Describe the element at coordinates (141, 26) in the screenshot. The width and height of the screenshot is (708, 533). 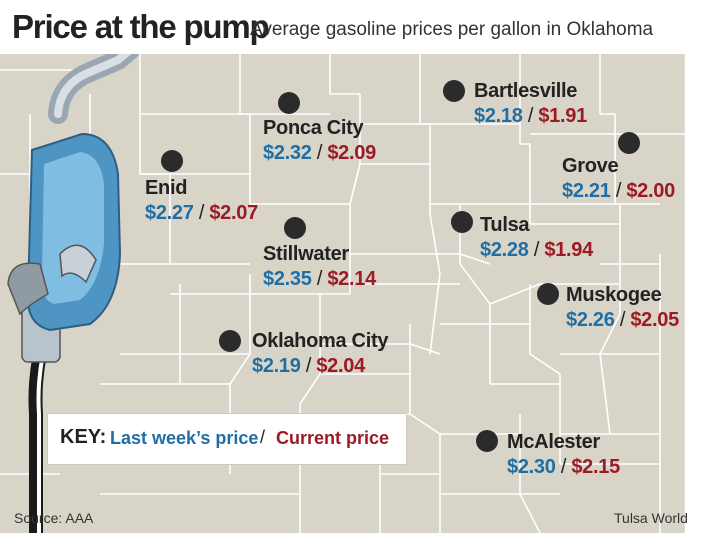
I see `page-title: Price at the pump` at that location.